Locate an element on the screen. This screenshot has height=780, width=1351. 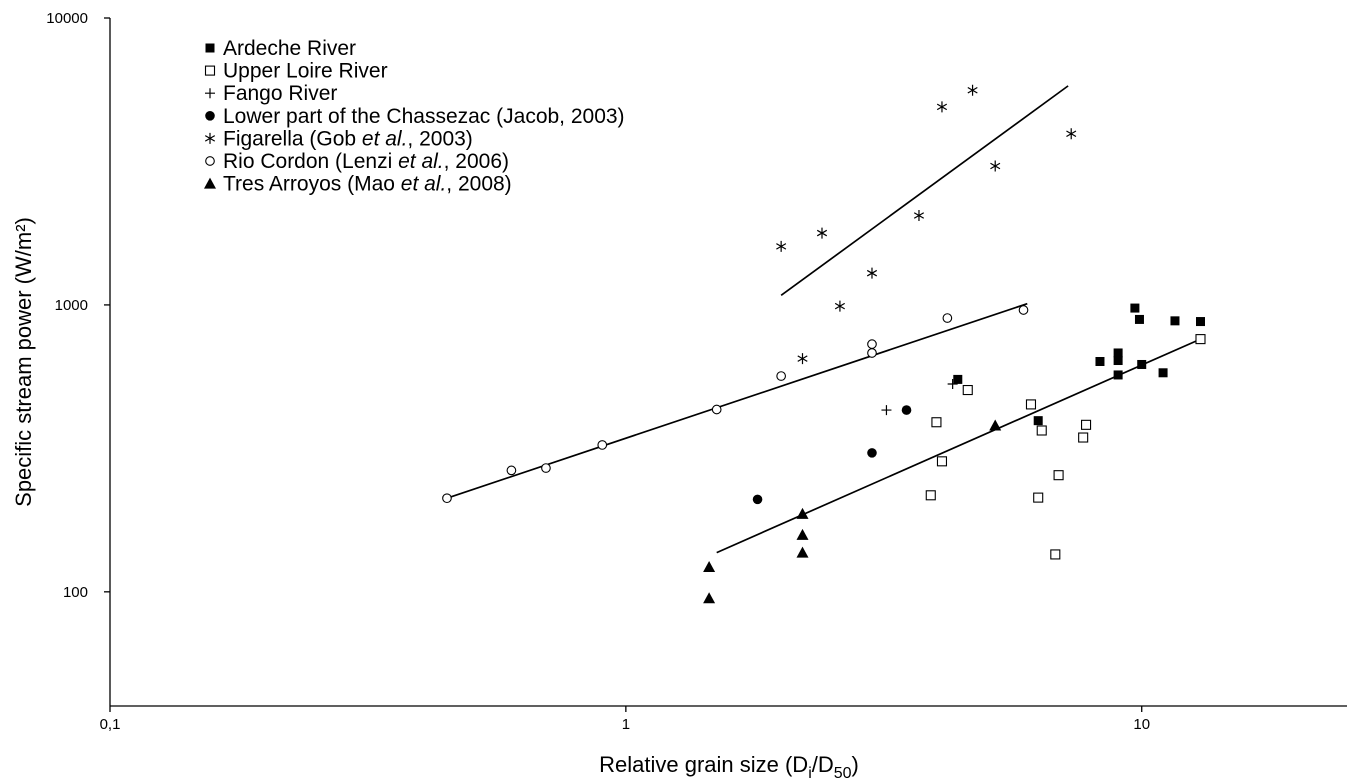
legend-marker-plus is located at coordinates (210, 93).